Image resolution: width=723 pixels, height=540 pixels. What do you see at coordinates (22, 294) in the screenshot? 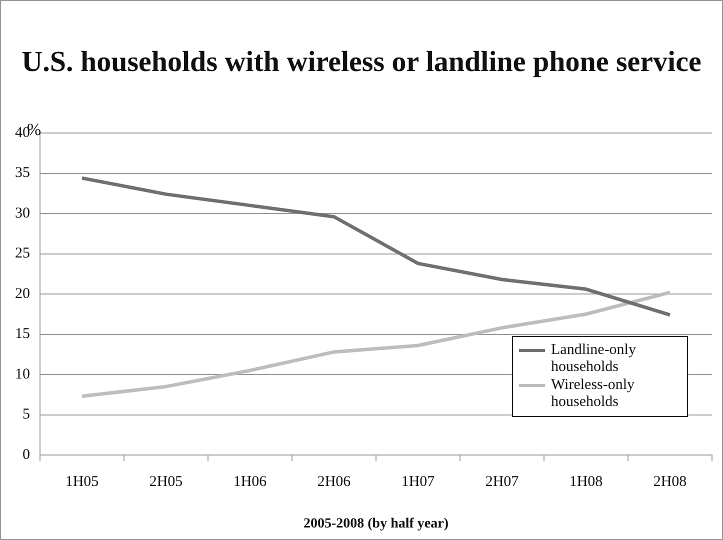
I see `y-tick-label: 20` at bounding box center [22, 294].